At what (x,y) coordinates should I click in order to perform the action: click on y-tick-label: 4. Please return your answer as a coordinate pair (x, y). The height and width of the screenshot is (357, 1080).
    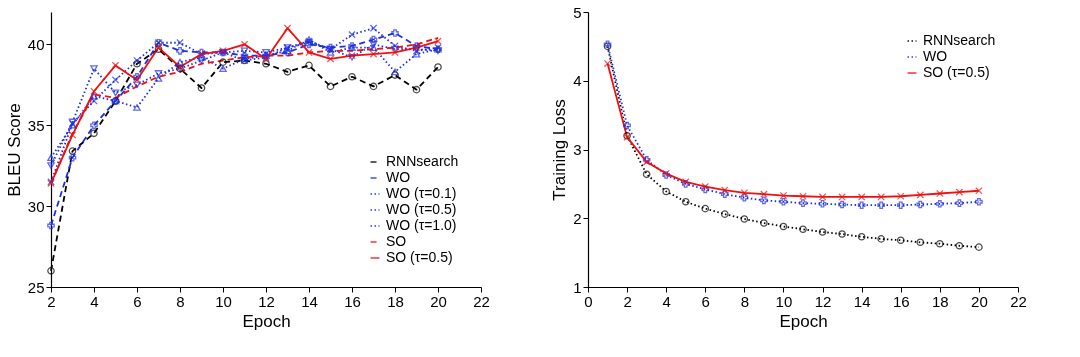
    Looking at the image, I should click on (577, 81).